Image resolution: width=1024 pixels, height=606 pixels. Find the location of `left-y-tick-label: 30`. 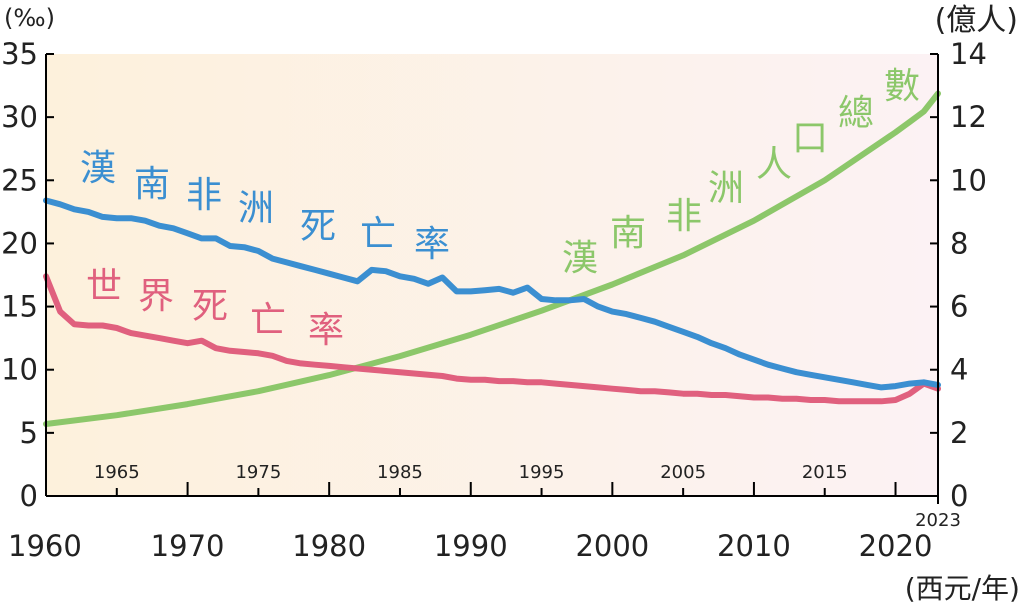

left-y-tick-label: 30 is located at coordinates (19, 117).